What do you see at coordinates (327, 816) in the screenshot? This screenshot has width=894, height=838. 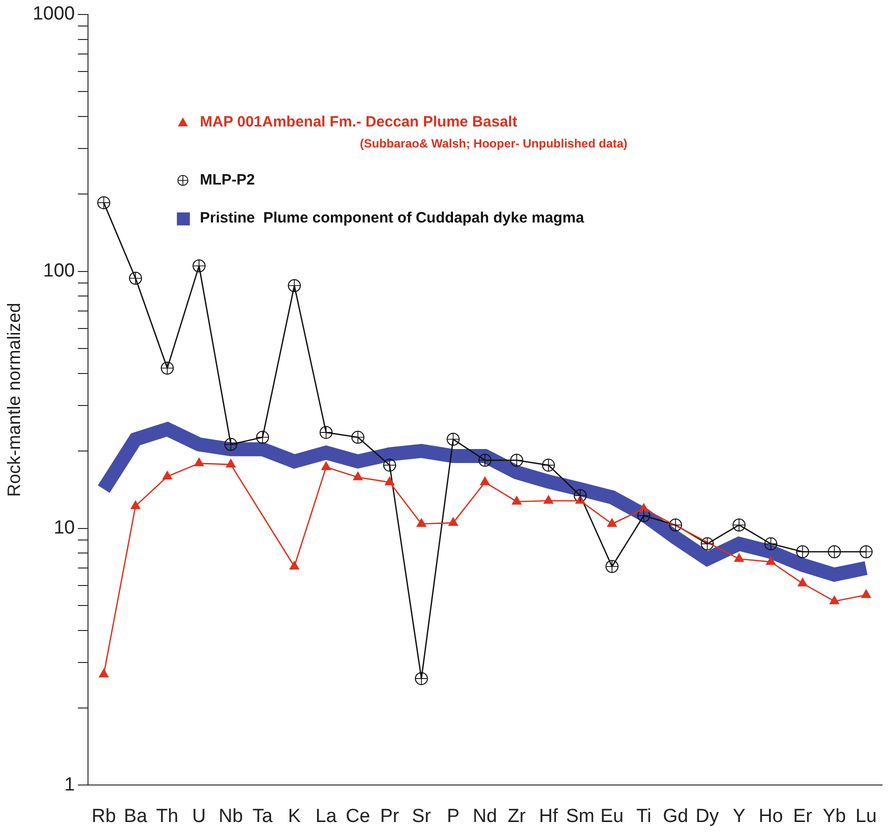 I see `x-tick-label: La` at bounding box center [327, 816].